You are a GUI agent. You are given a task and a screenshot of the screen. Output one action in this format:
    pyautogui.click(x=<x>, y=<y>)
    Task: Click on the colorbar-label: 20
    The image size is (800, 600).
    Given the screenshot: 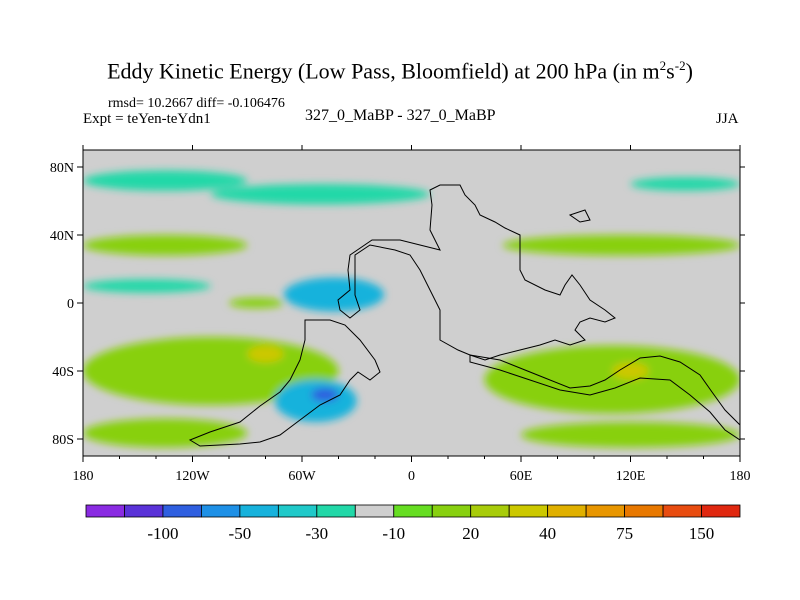 What is the action you would take?
    pyautogui.click(x=470, y=533)
    